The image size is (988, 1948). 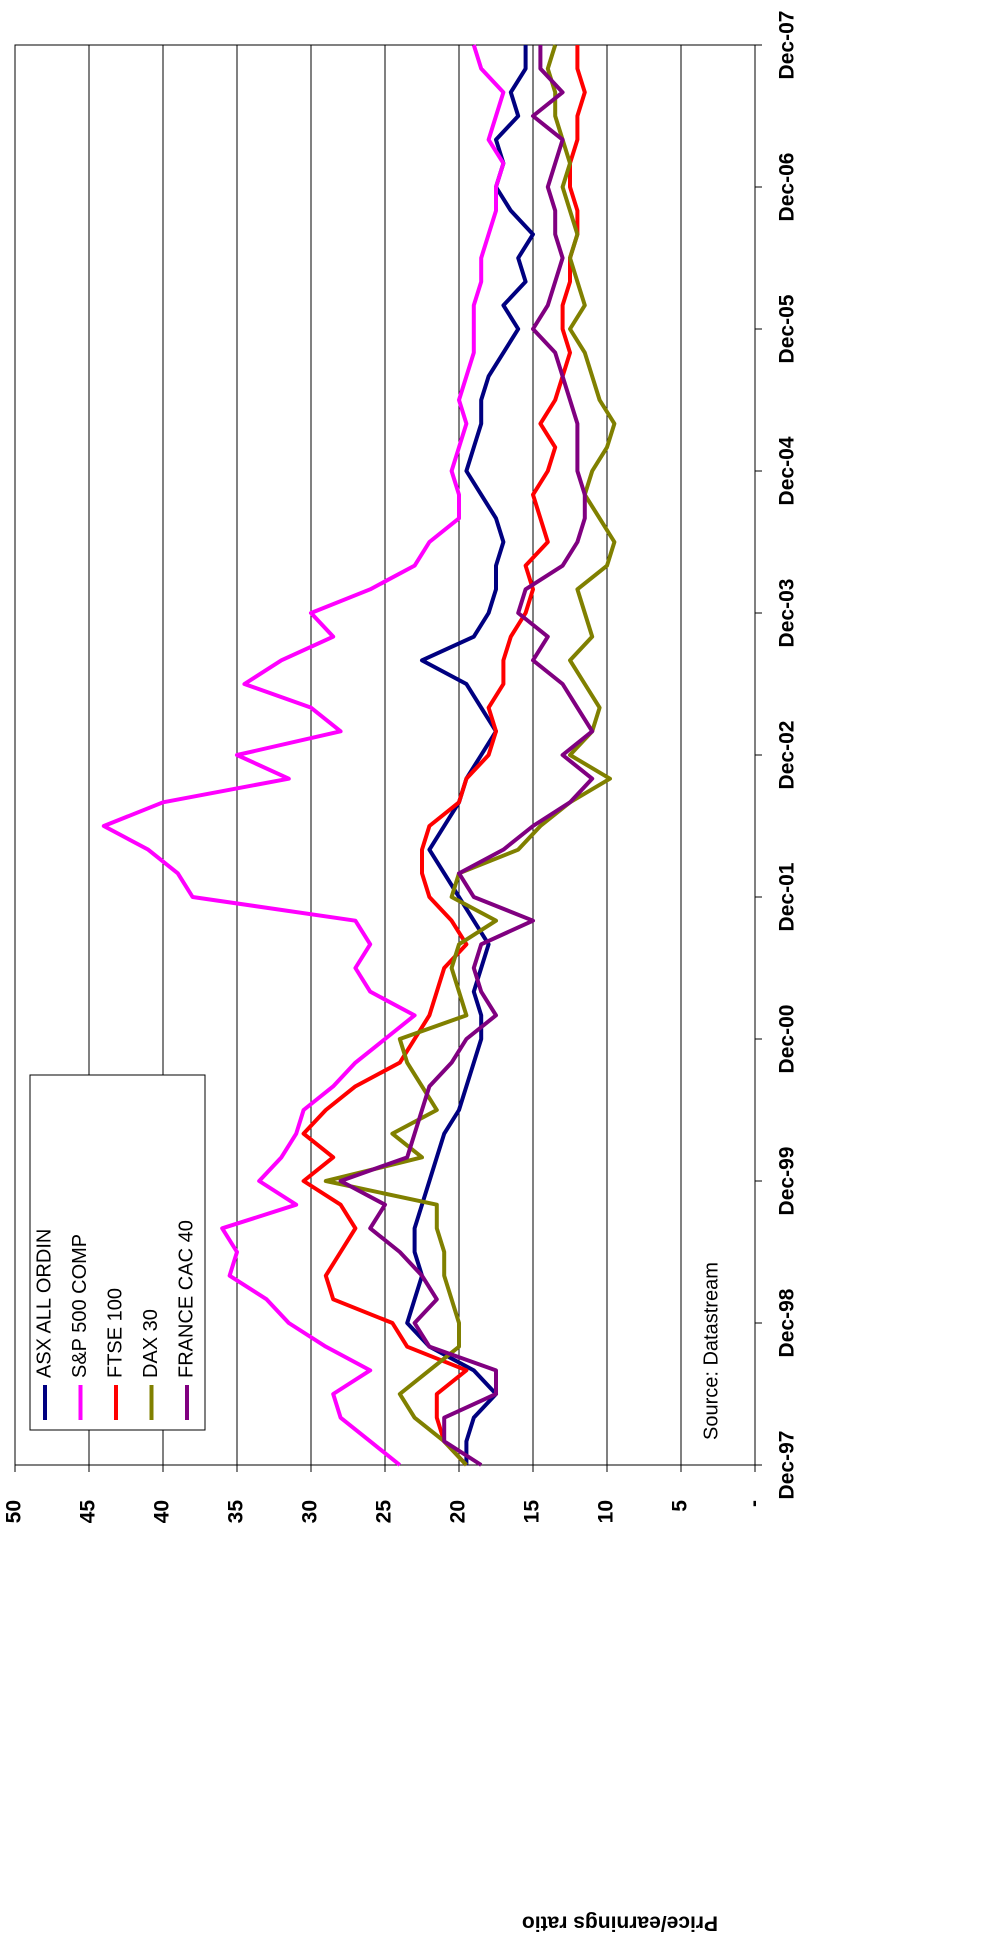 What do you see at coordinates (620, 1922) in the screenshot?
I see `y-axis-label: Price/earnings ratio` at bounding box center [620, 1922].